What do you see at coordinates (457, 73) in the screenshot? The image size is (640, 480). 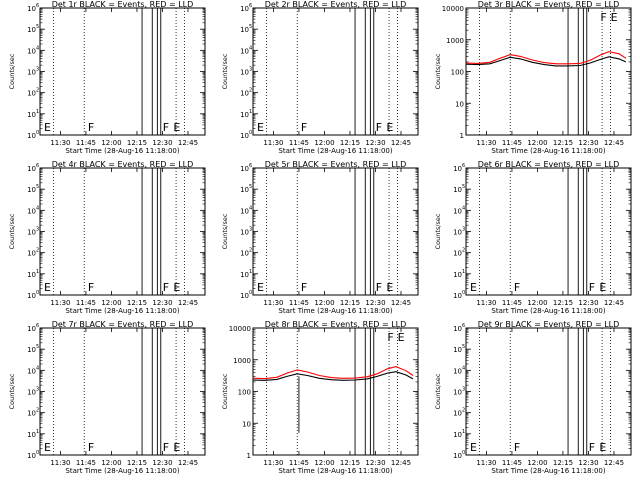 I see `y-tick-label: 100` at bounding box center [457, 73].